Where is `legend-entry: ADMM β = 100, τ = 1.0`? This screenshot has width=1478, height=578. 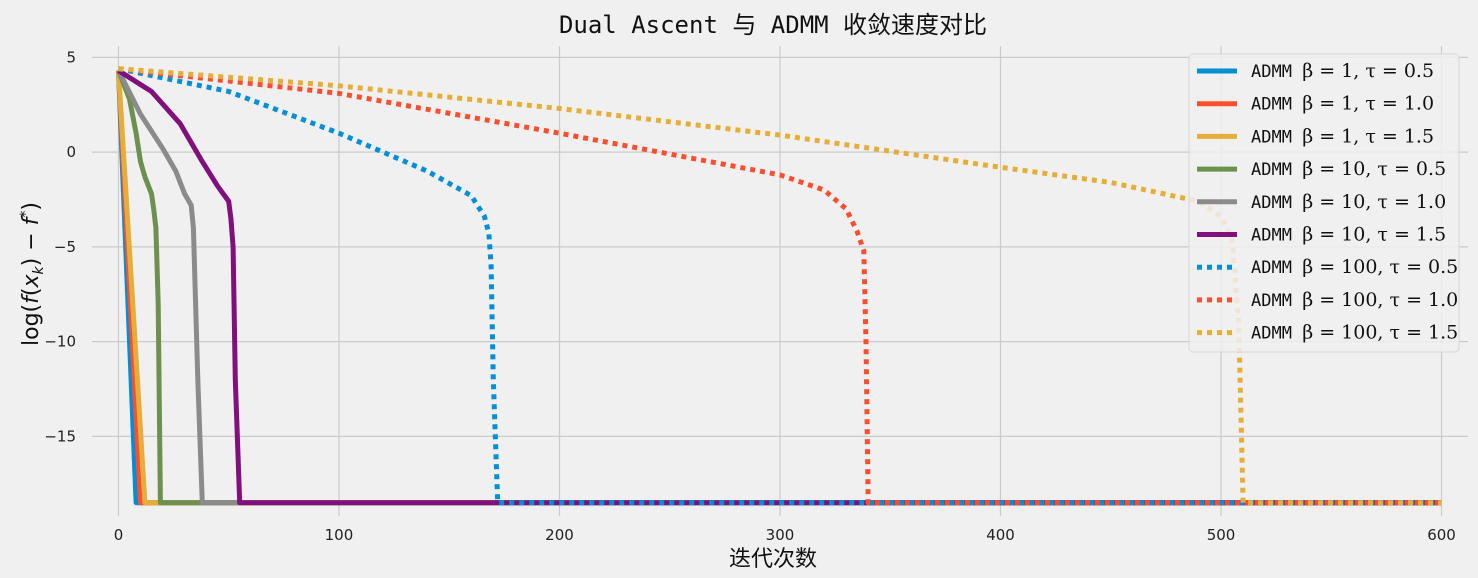 legend-entry: ADMM β = 100, τ = 1.0 is located at coordinates (1354, 300).